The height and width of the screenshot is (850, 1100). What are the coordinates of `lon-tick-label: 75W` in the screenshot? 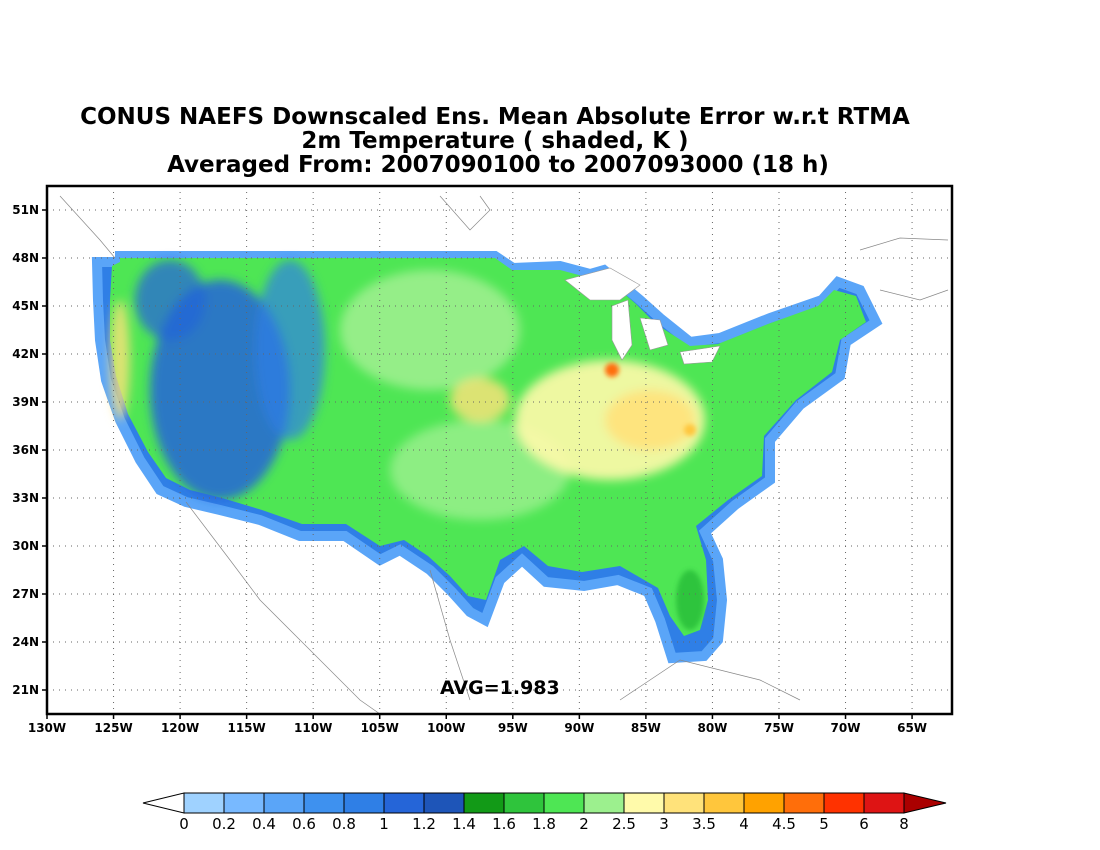 It's located at (779, 728).